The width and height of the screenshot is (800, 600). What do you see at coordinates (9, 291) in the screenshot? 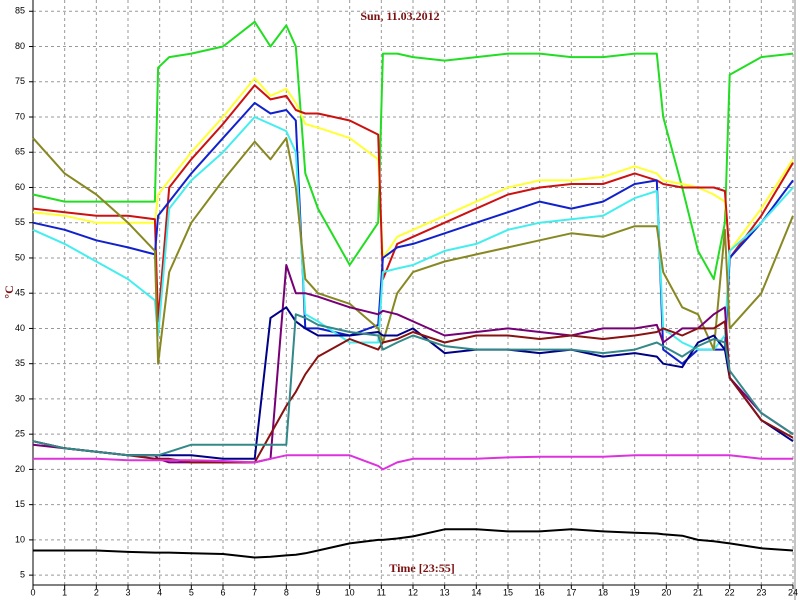
I see `y-axis-label: °C` at bounding box center [9, 291].